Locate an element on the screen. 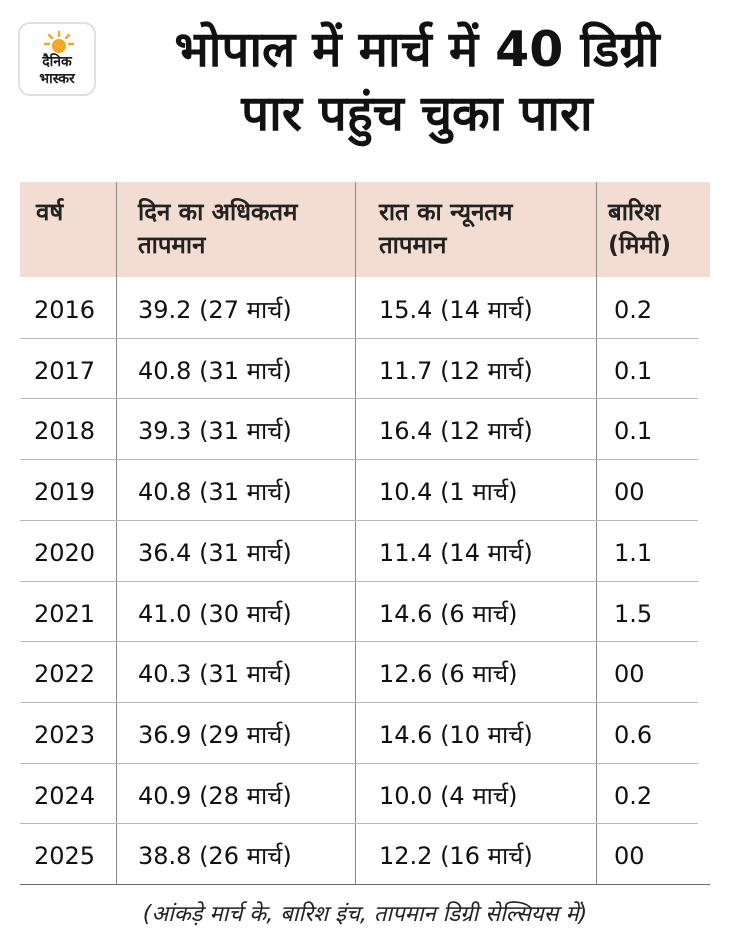 The width and height of the screenshot is (730, 952). cell-max-temp: 38.8 (26 मार्च) is located at coordinates (215, 856).